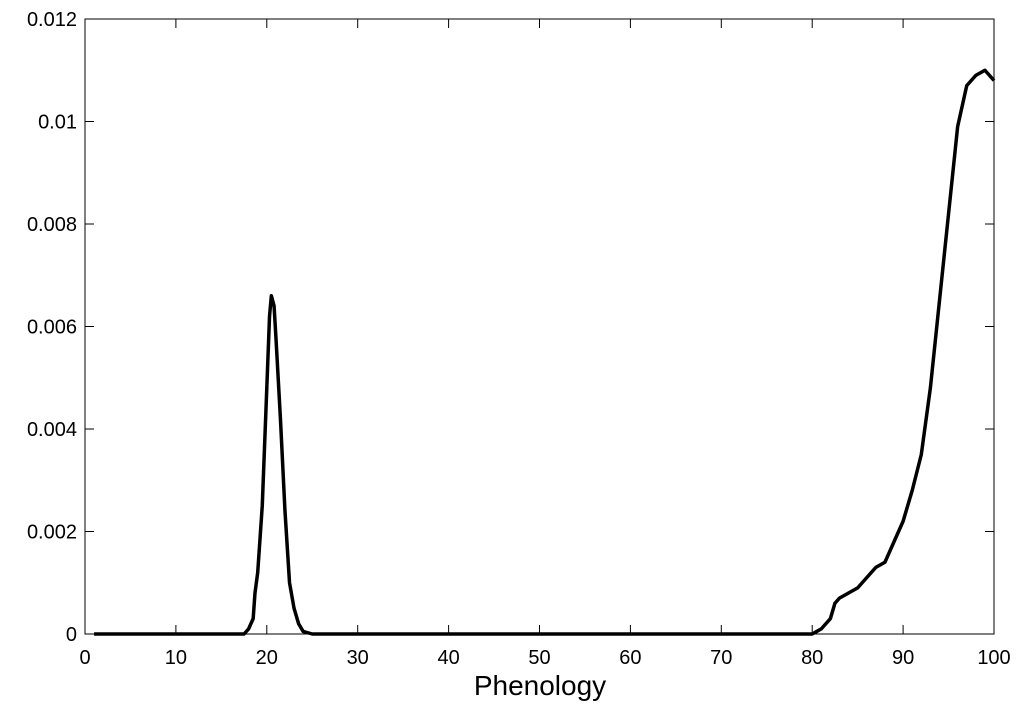 The width and height of the screenshot is (1024, 727). Describe the element at coordinates (52, 328) in the screenshot. I see `y-tick-label: 0.006` at that location.